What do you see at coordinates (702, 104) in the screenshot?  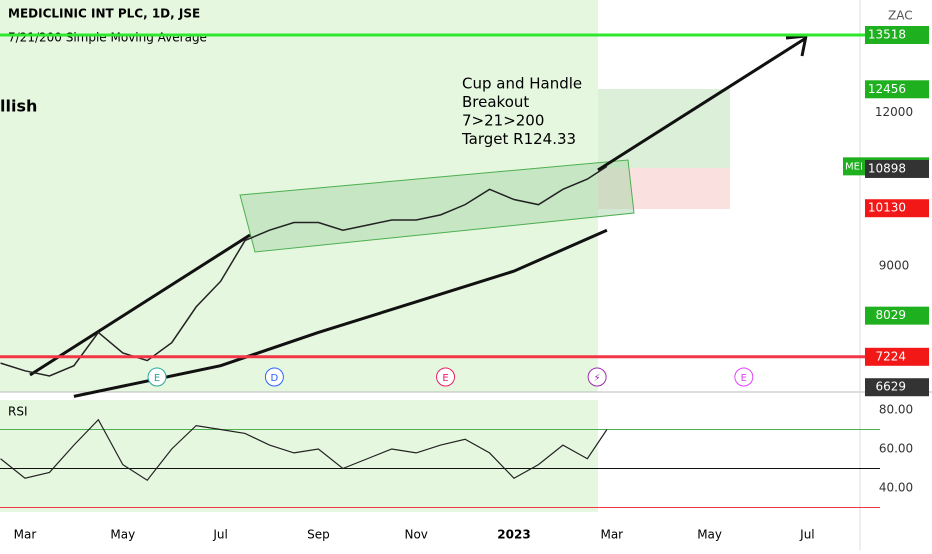 I see `target-arrow` at bounding box center [702, 104].